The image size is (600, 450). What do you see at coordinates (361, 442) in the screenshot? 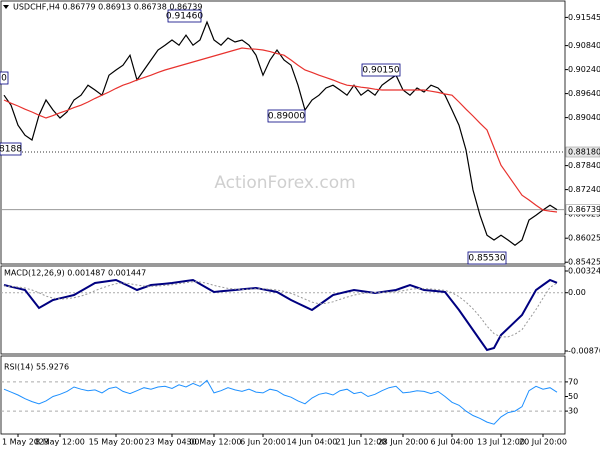
I see `x-tick-label: 21 Jun 12:00` at bounding box center [361, 442].